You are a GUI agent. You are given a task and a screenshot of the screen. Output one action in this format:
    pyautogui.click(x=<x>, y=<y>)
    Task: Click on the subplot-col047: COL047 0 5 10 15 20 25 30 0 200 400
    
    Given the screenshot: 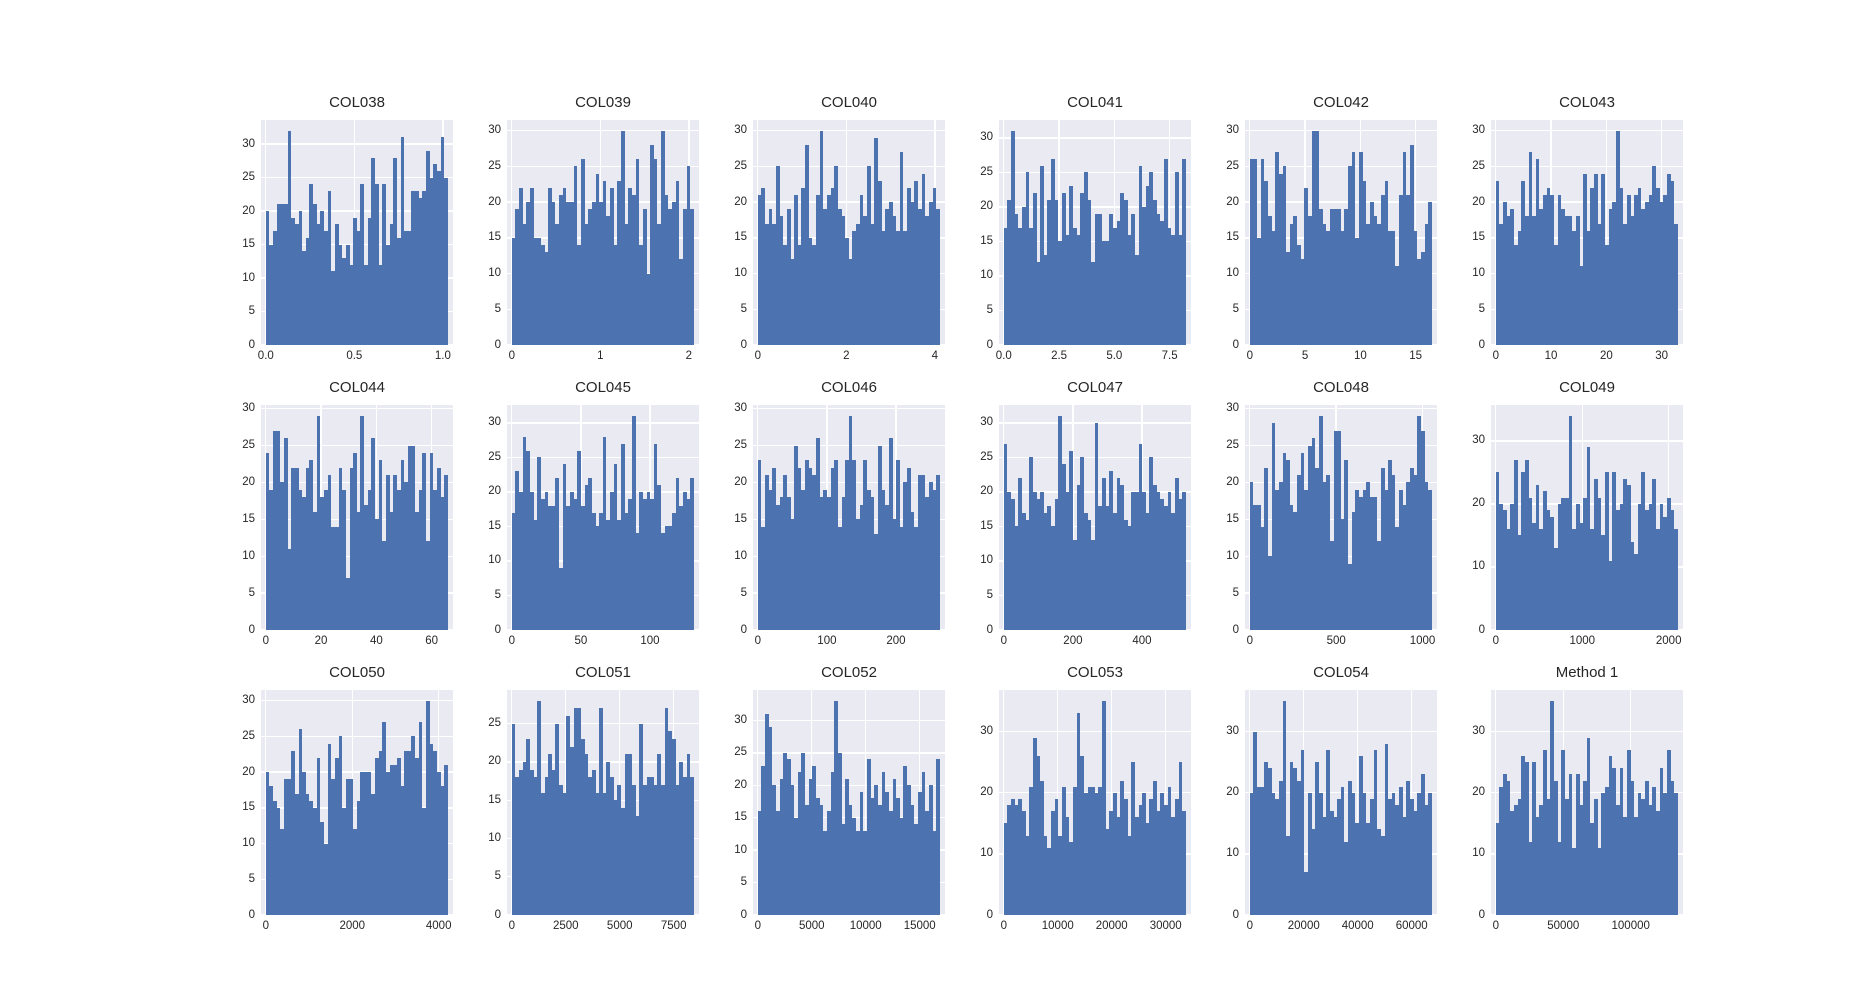 What is the action you would take?
    pyautogui.click(x=1077, y=513)
    